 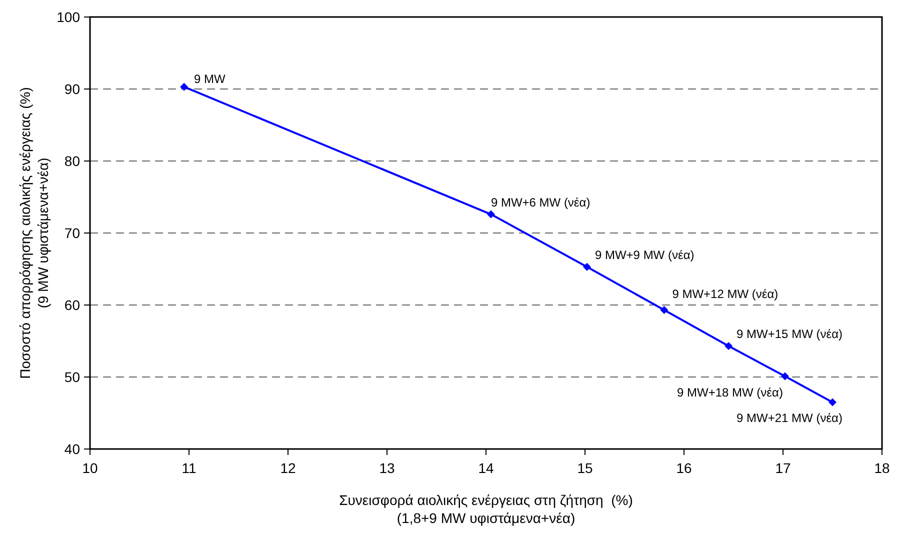 What do you see at coordinates (585, 468) in the screenshot?
I see `x-tick-label: 15` at bounding box center [585, 468].